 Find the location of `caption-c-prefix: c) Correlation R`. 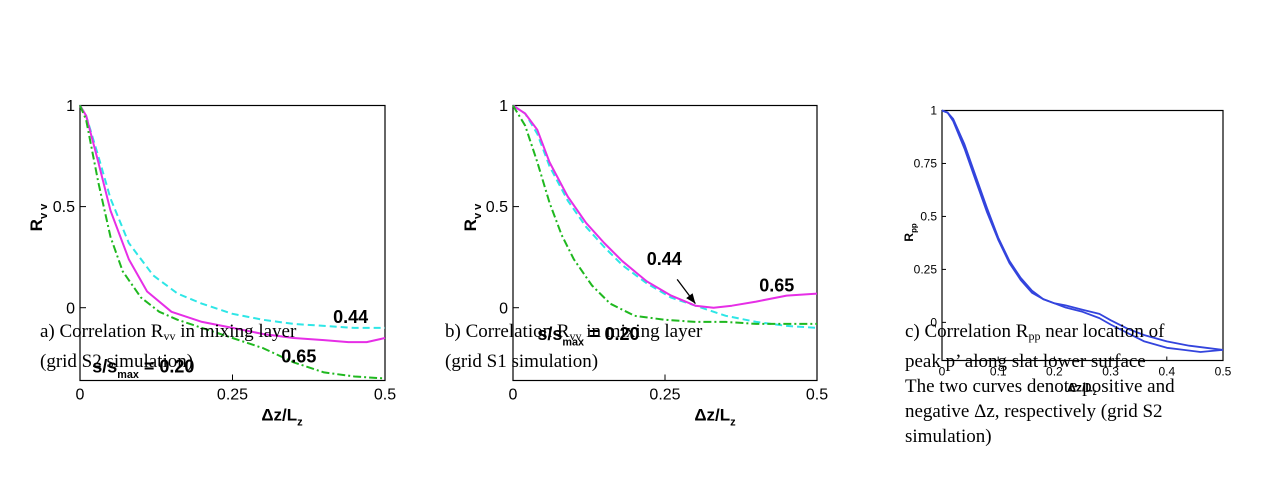

caption-c-prefix: c) Correlation R is located at coordinates (967, 331).